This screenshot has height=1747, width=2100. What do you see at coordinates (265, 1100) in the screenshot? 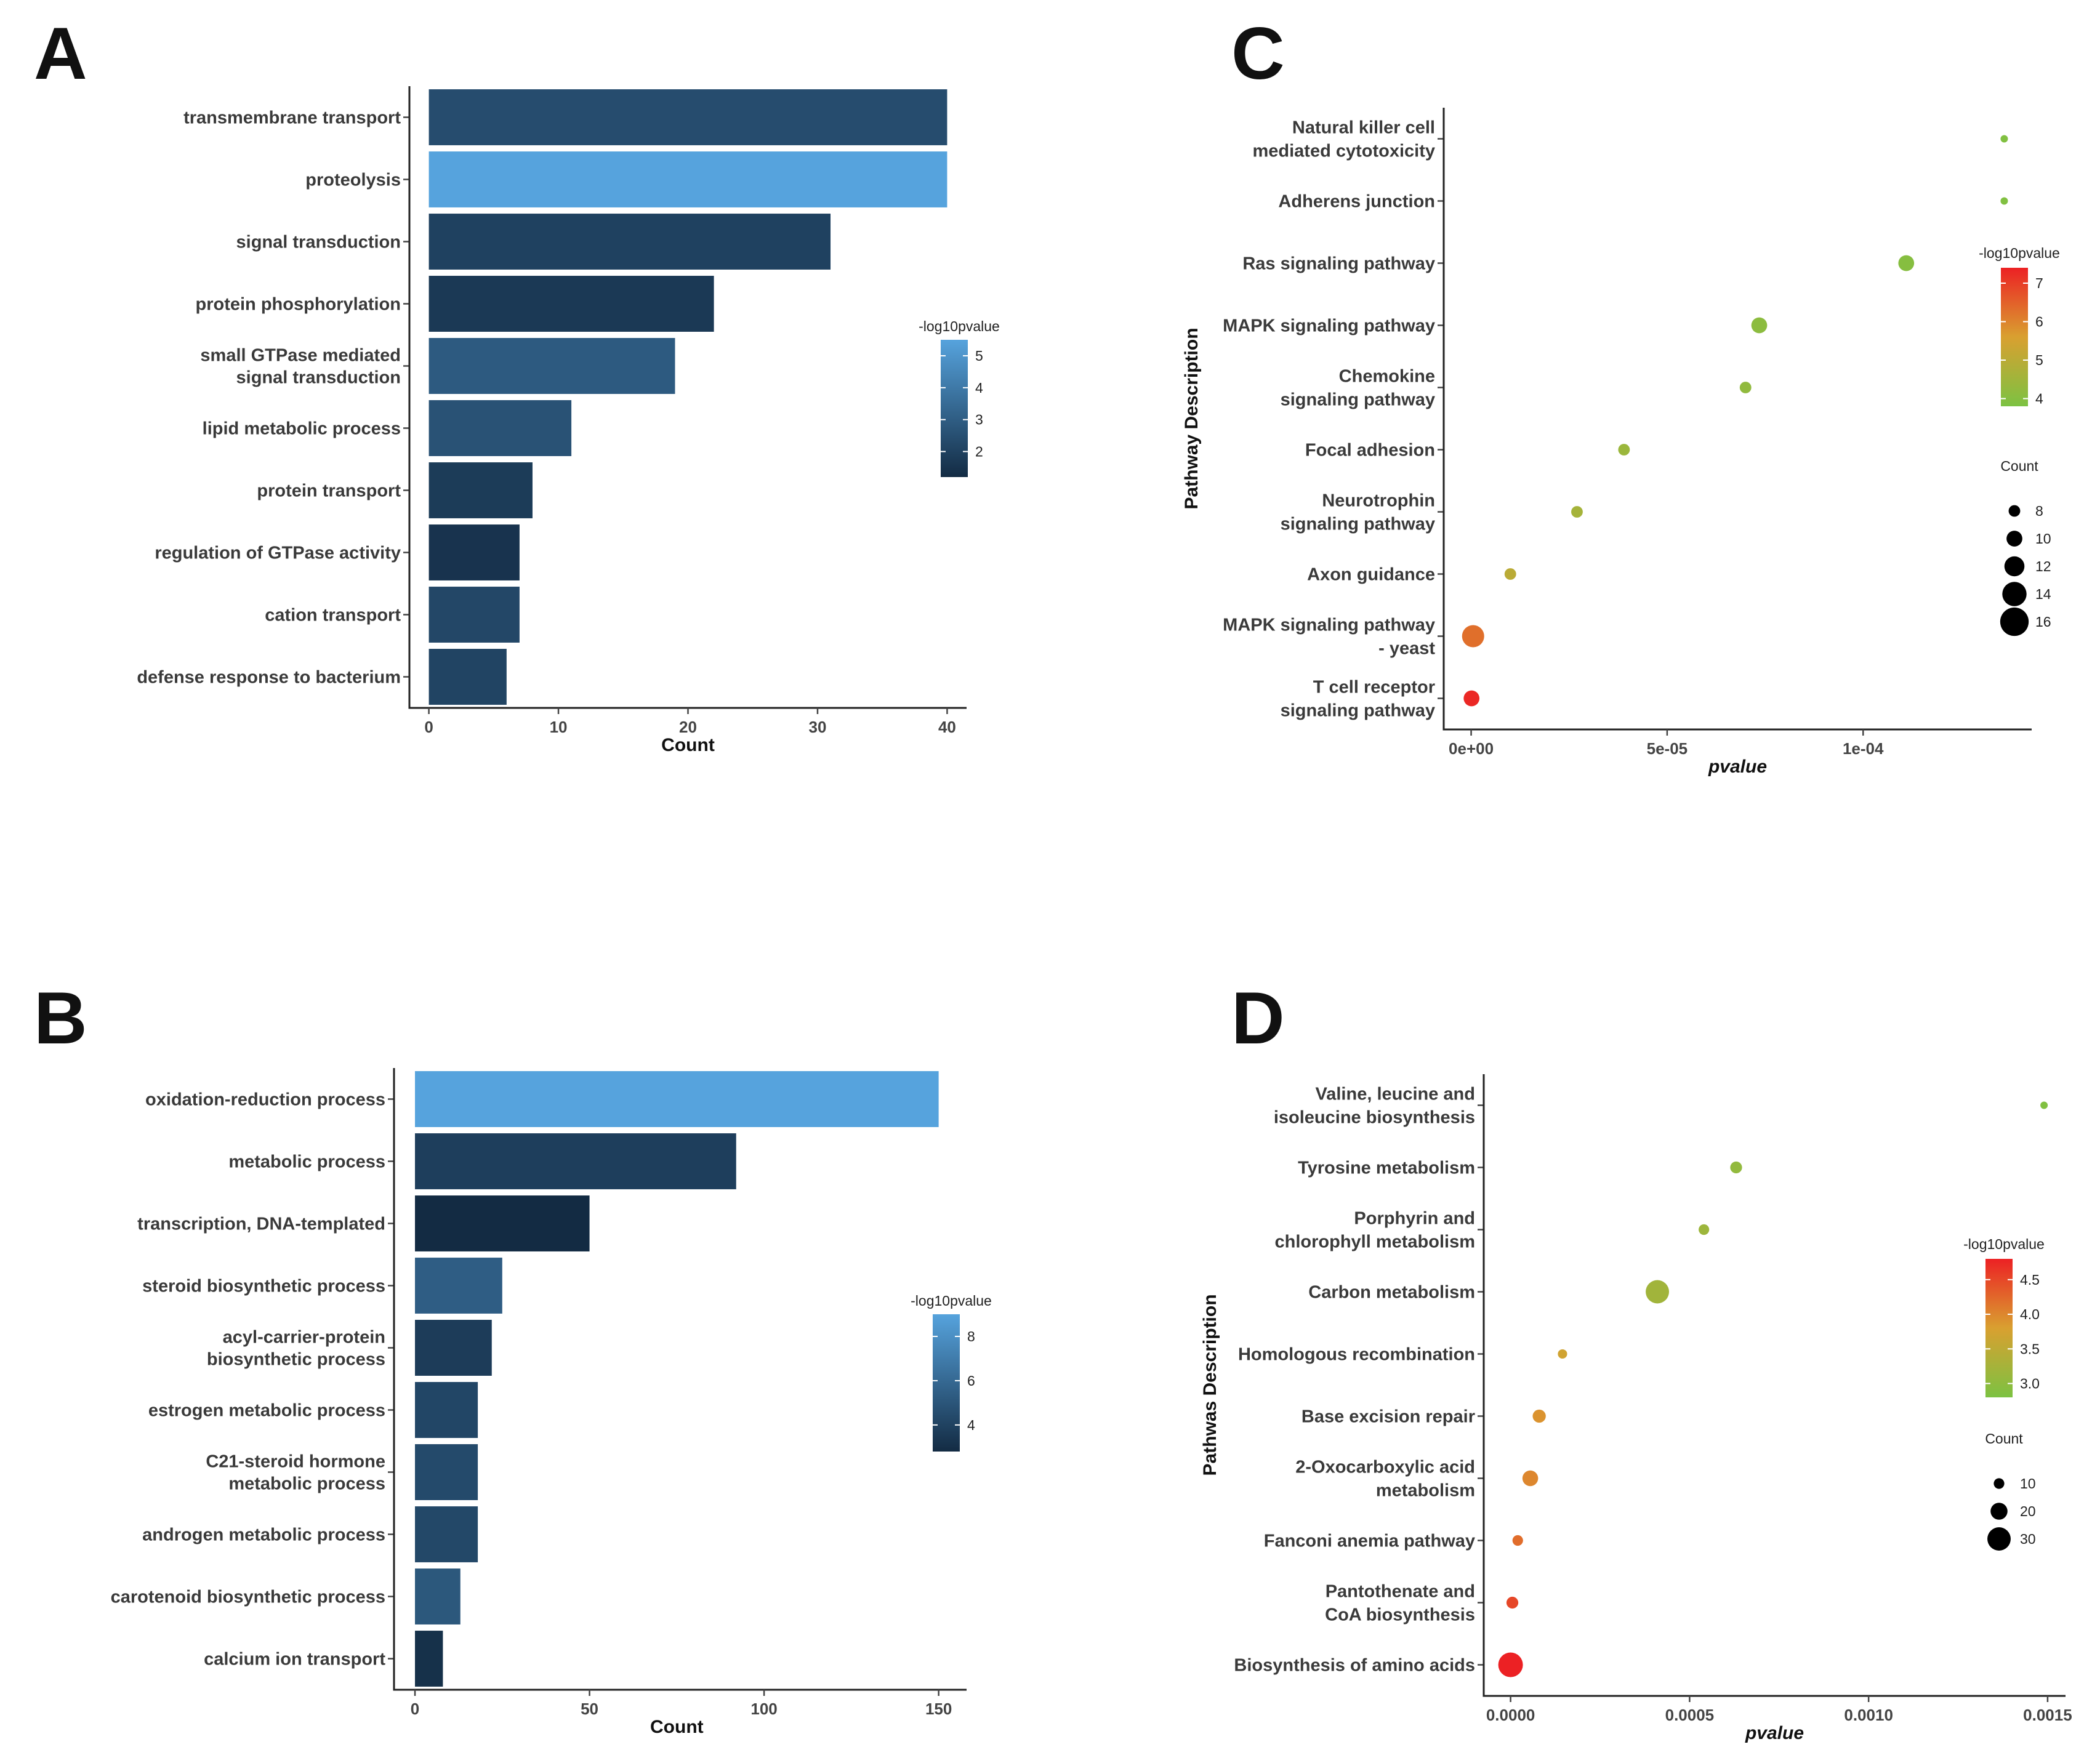
I see `category-label: oxidation-reduction process` at bounding box center [265, 1100].